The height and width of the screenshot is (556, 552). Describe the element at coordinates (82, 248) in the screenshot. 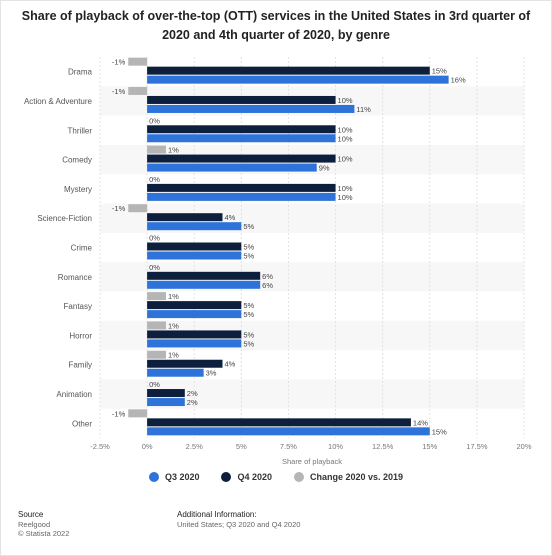

I see `category-label-crime: Crime` at that location.